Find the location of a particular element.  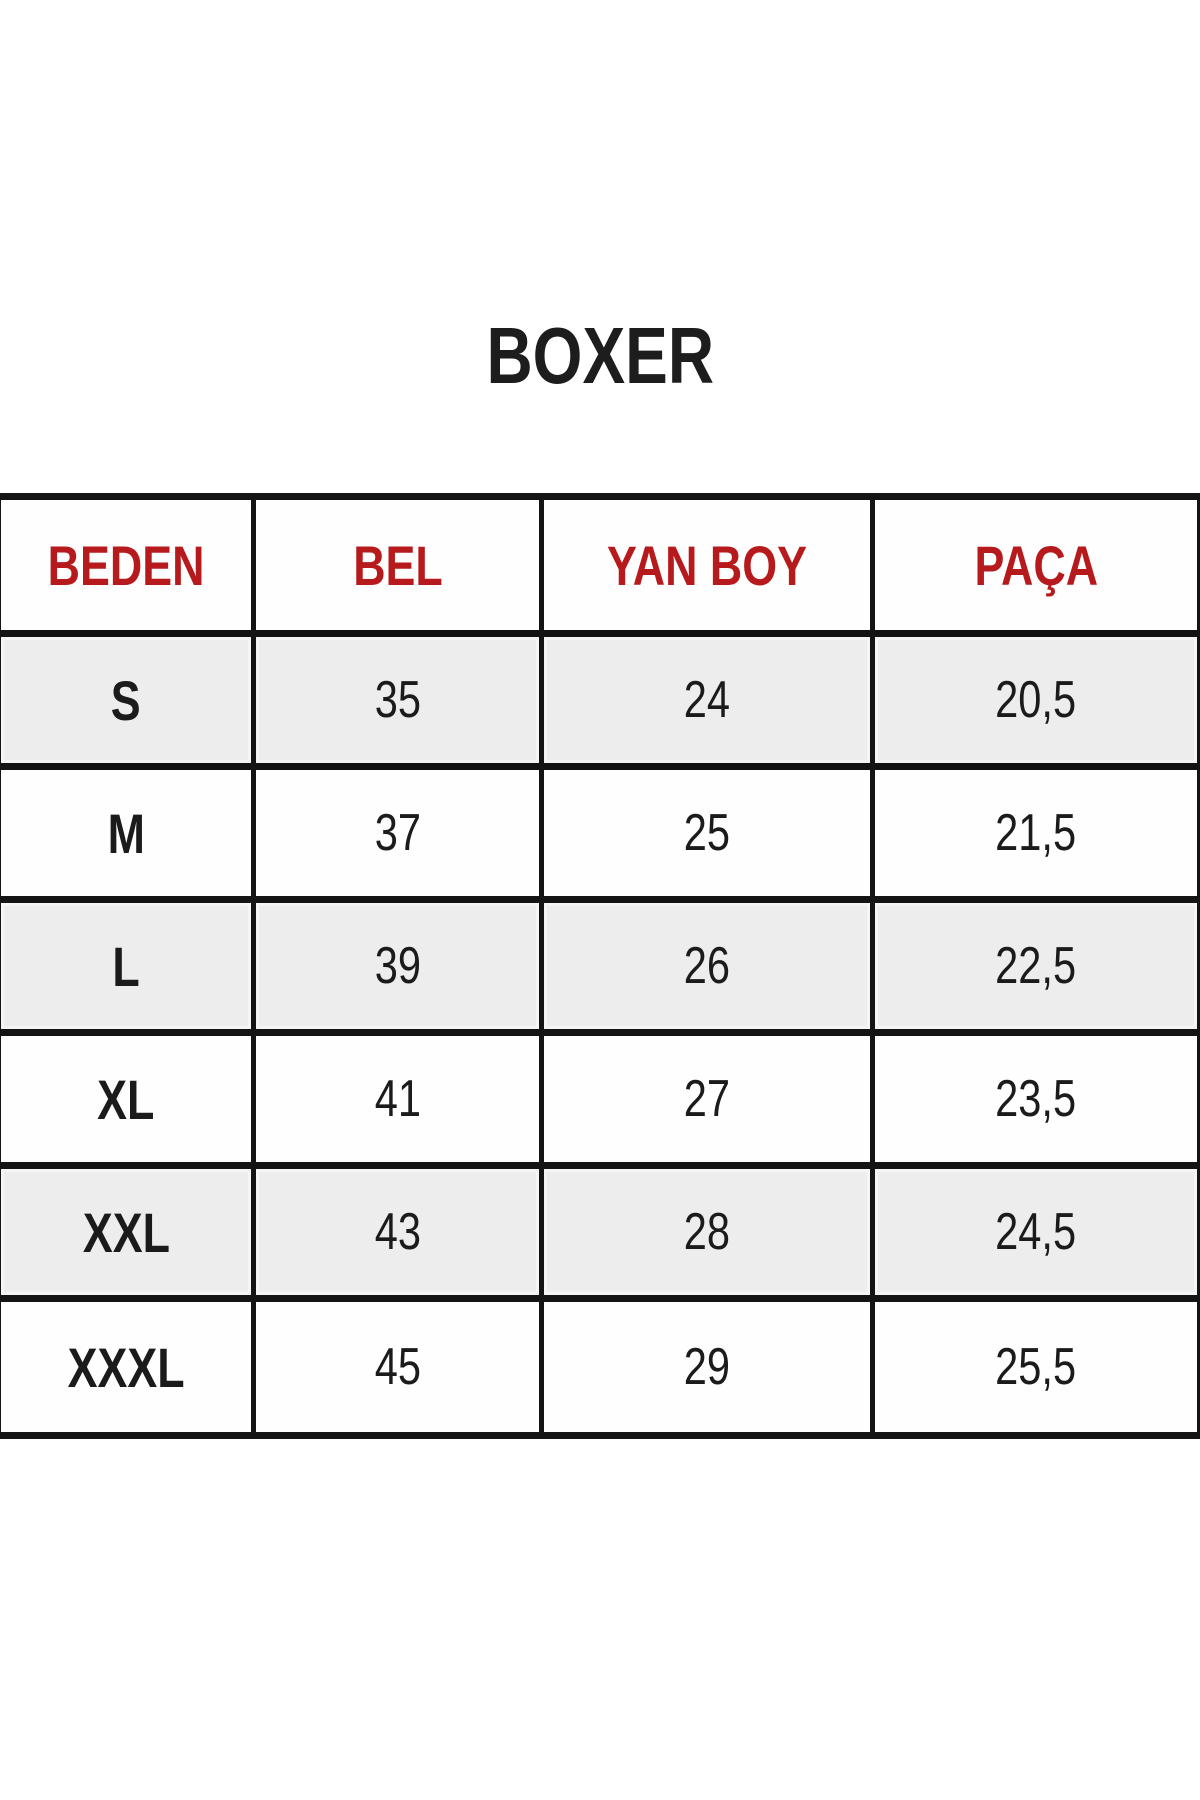

yanboy-value: 26 is located at coordinates (707, 966).